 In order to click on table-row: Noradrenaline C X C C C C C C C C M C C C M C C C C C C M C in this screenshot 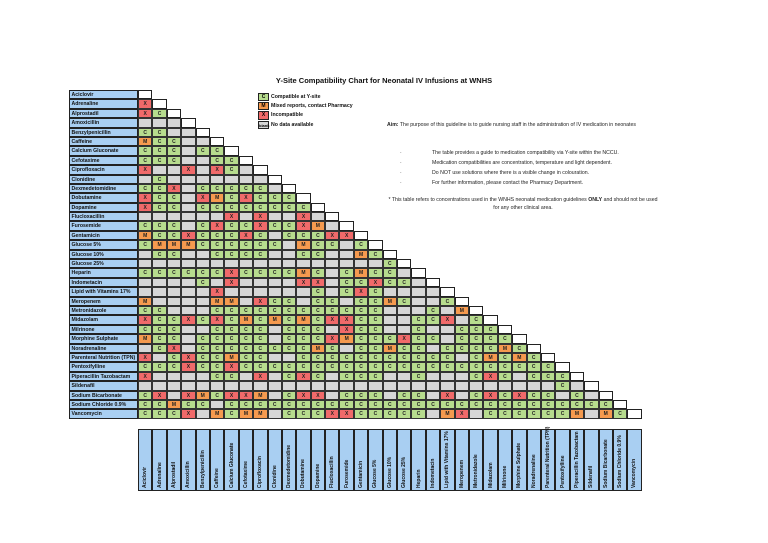, I will do `click(355, 348)`.